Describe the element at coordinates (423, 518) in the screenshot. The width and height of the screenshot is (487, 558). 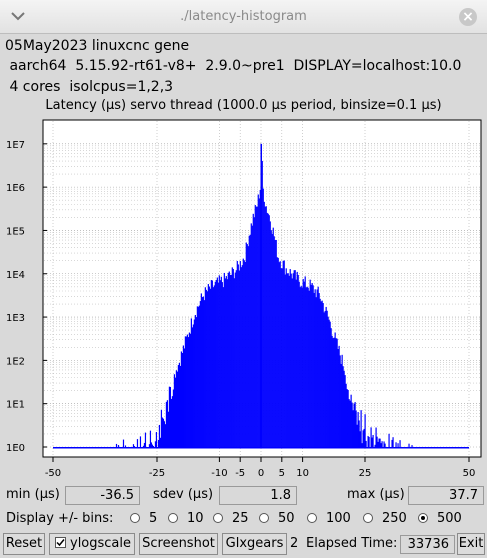
I see `radio-selected-icon` at that location.